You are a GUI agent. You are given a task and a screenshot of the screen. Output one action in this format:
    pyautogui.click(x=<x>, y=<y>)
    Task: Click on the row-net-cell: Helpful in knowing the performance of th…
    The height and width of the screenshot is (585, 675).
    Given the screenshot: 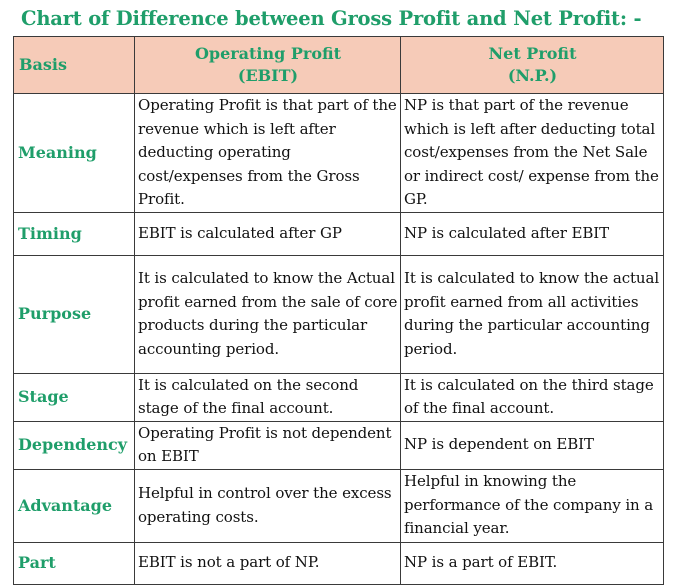 What is the action you would take?
    pyautogui.click(x=532, y=505)
    